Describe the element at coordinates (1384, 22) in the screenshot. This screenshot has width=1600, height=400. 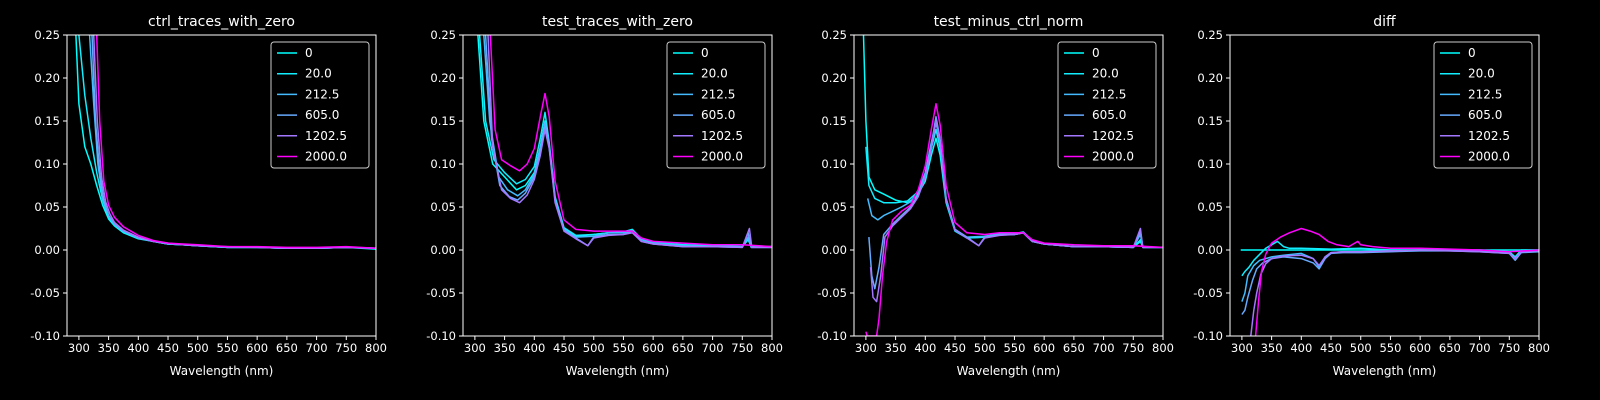
I see `chart-title: diff` at that location.